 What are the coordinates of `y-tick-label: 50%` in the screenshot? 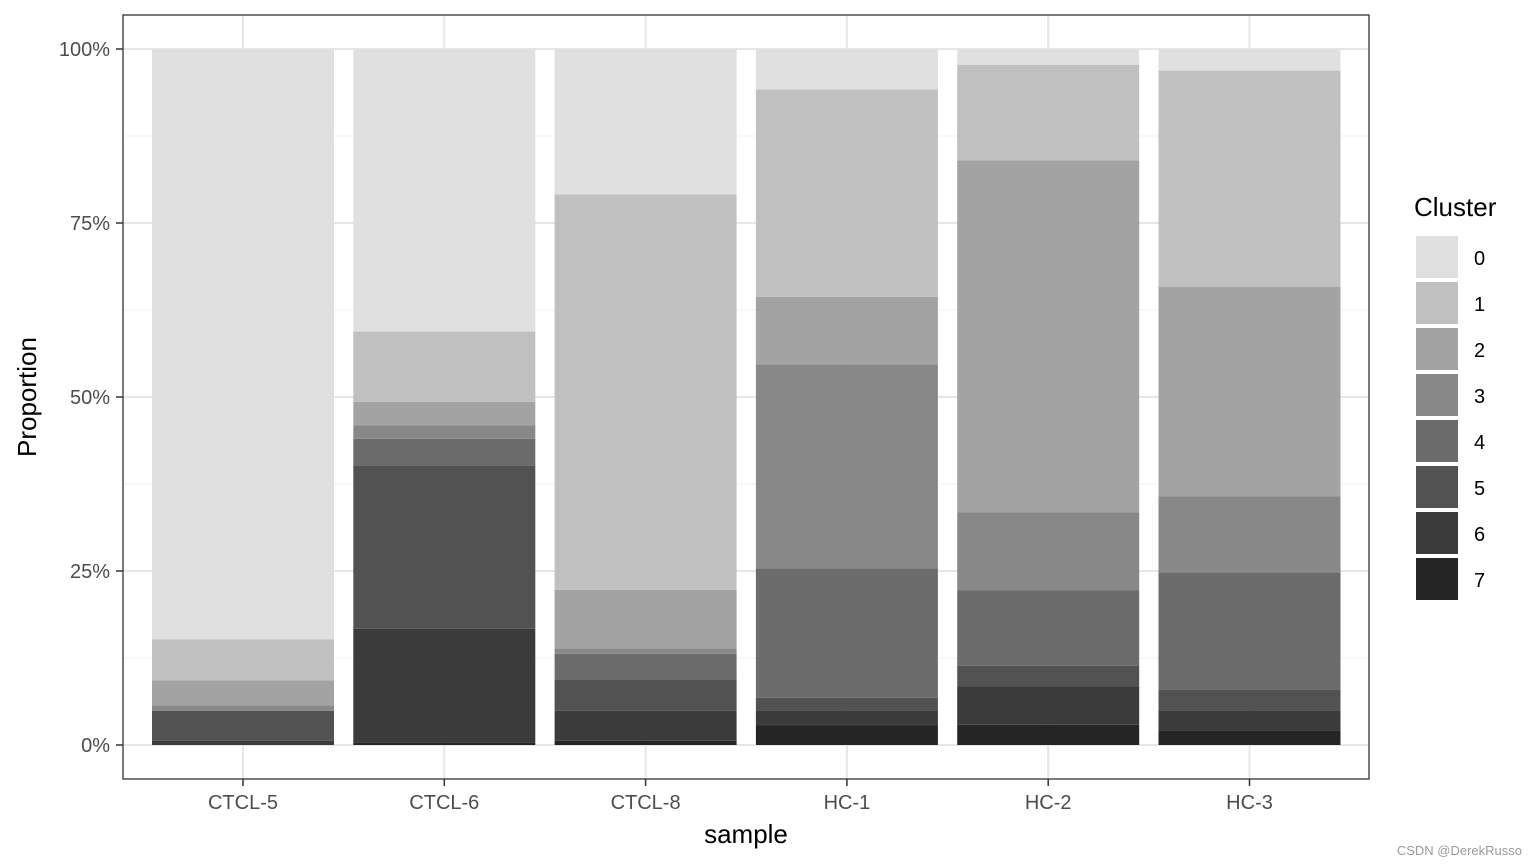 It's located at (90, 398).